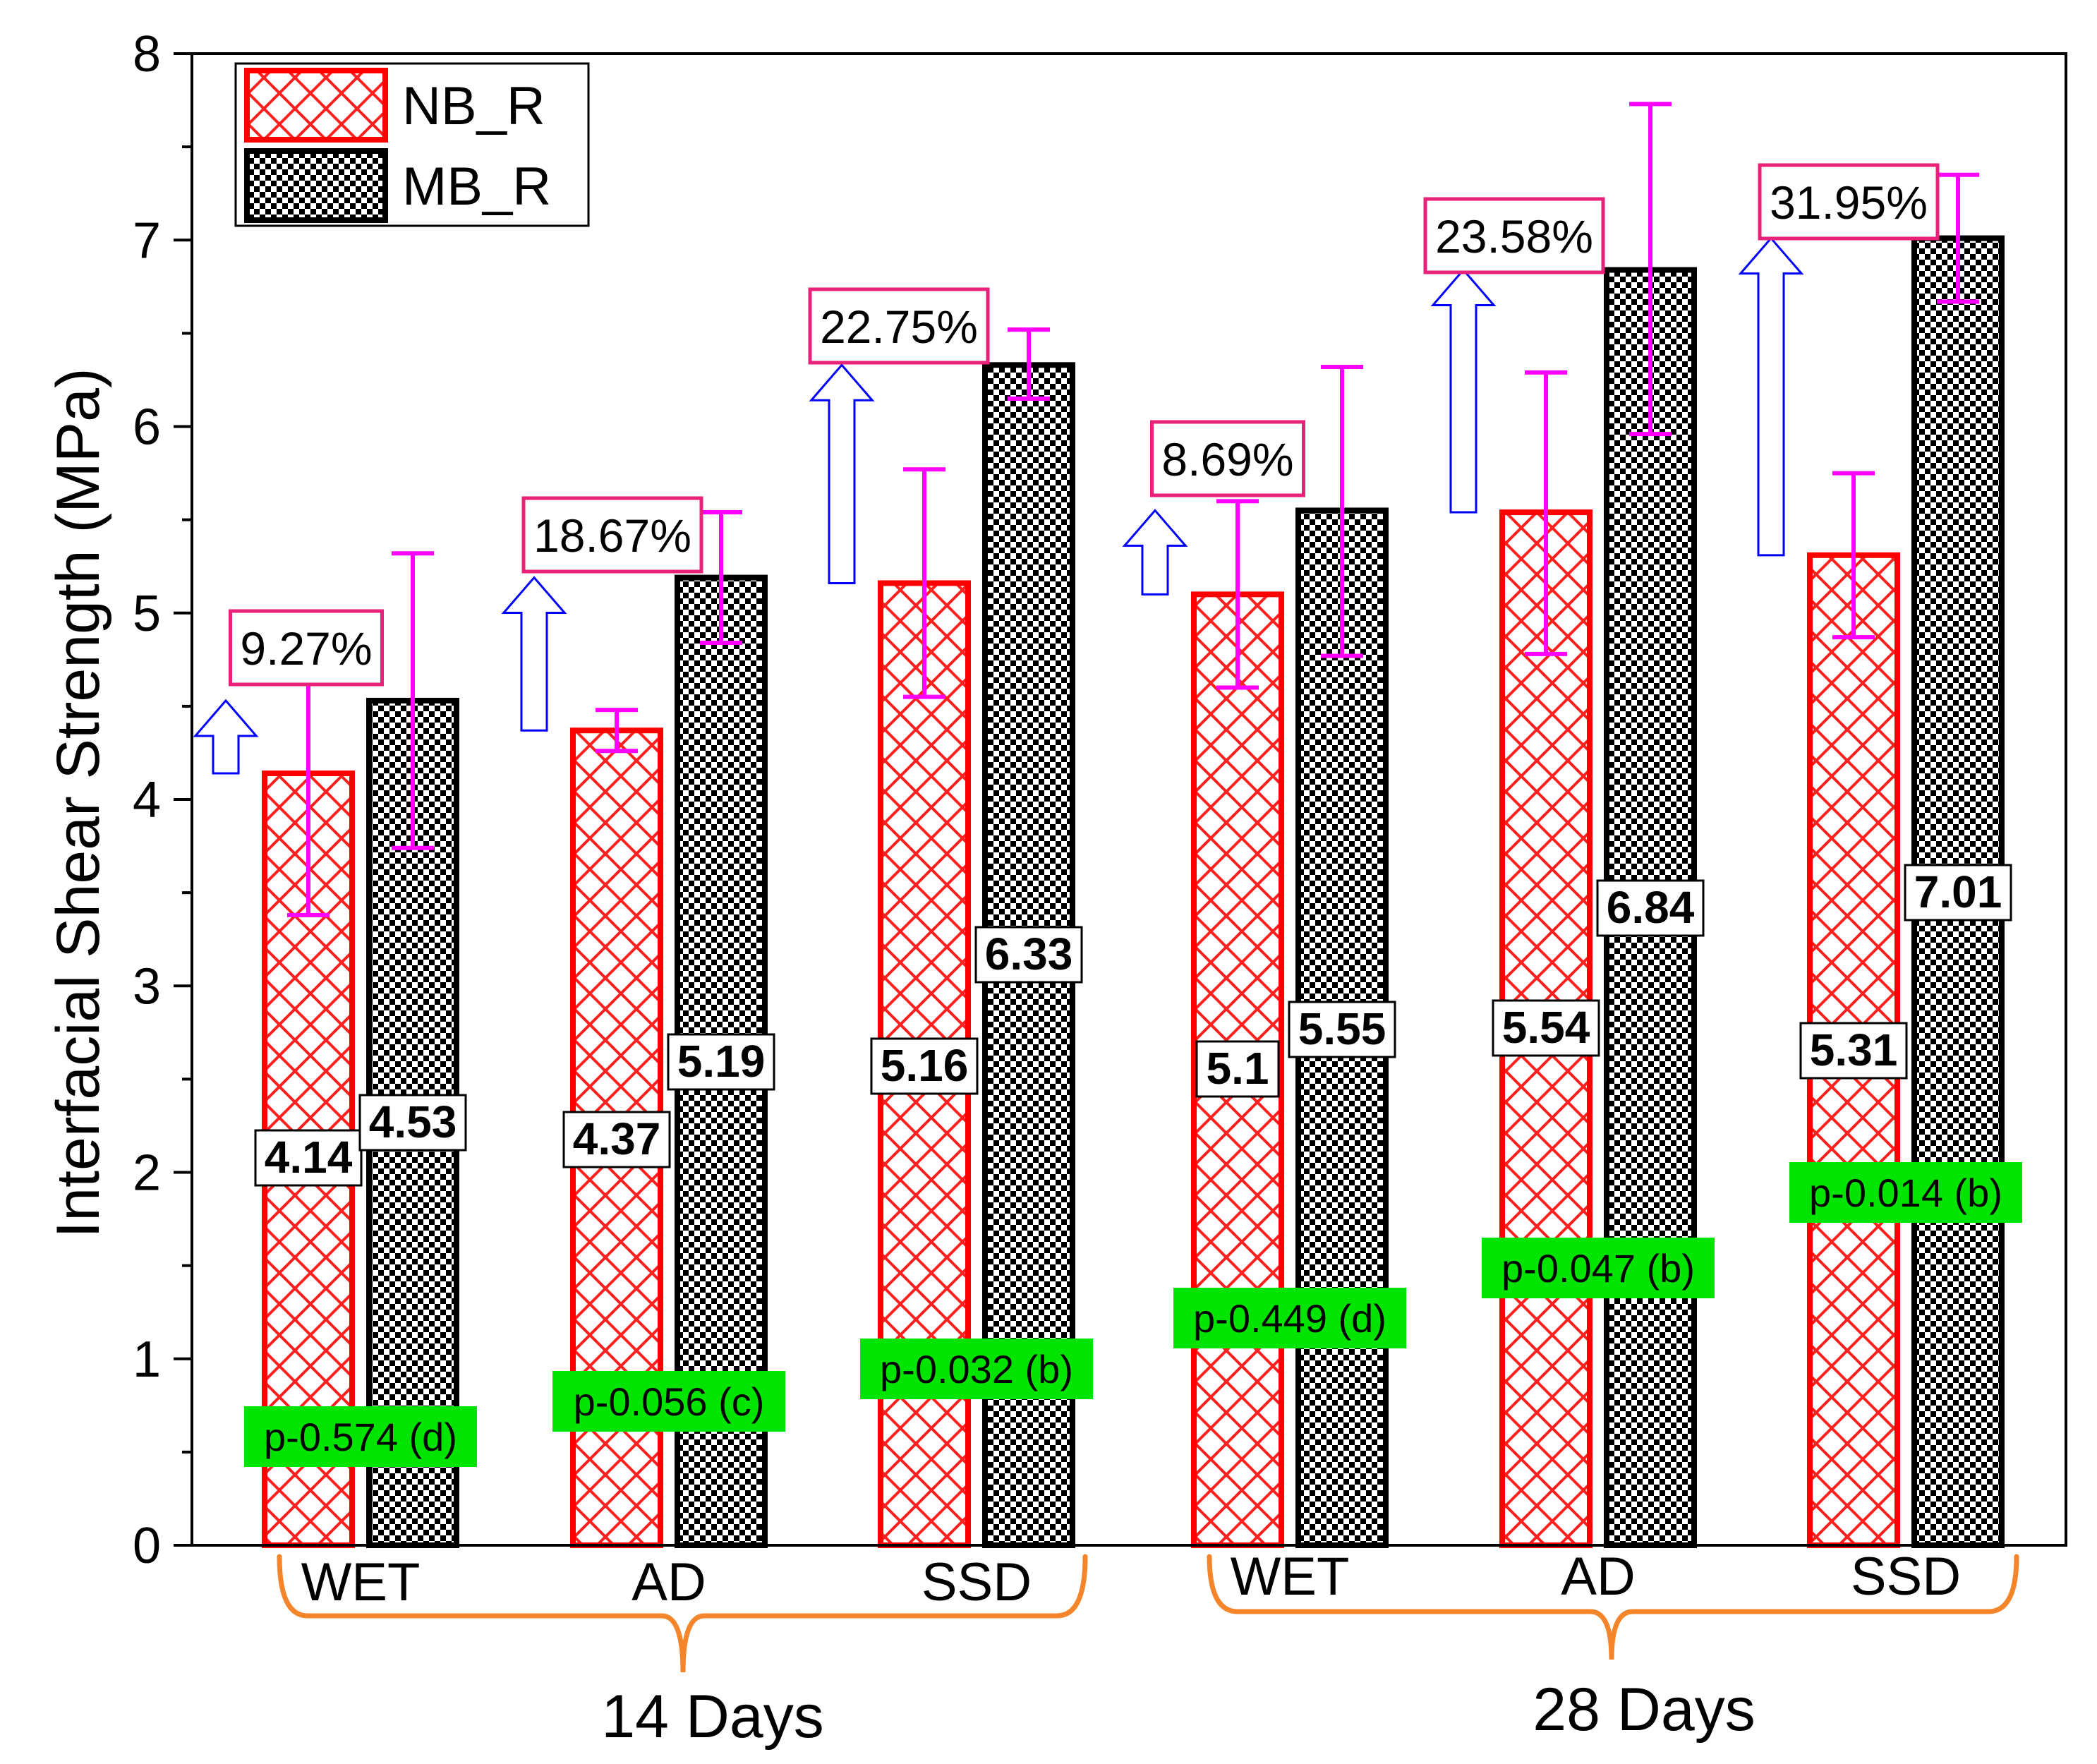  I want to click on y-tick-label: 0, so click(147, 1546).